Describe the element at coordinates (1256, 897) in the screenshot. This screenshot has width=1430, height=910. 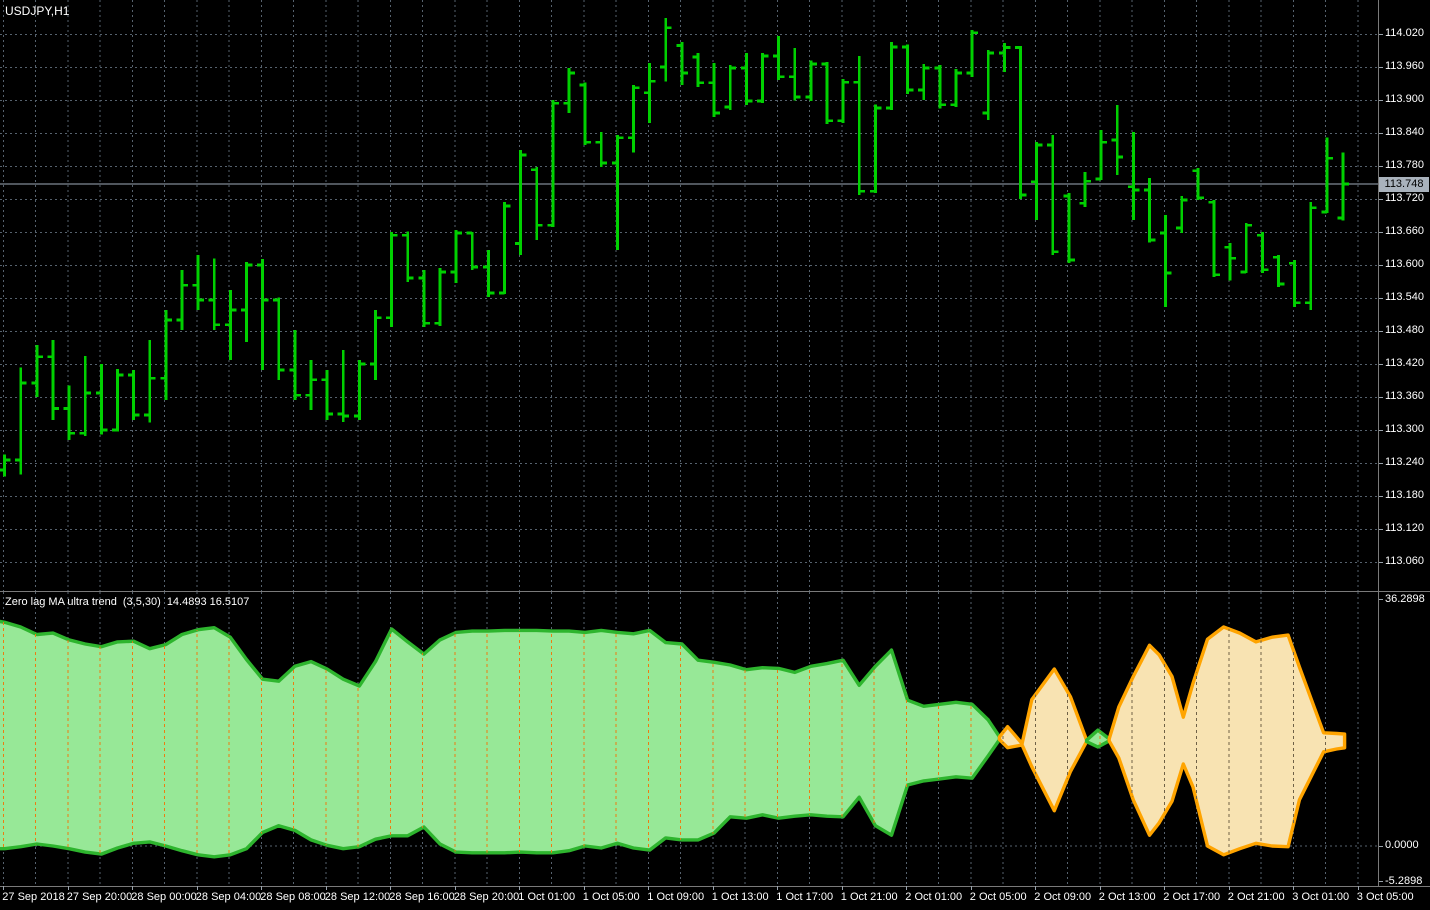
I see `time-scale-label: 2 Oct 21:00` at that location.